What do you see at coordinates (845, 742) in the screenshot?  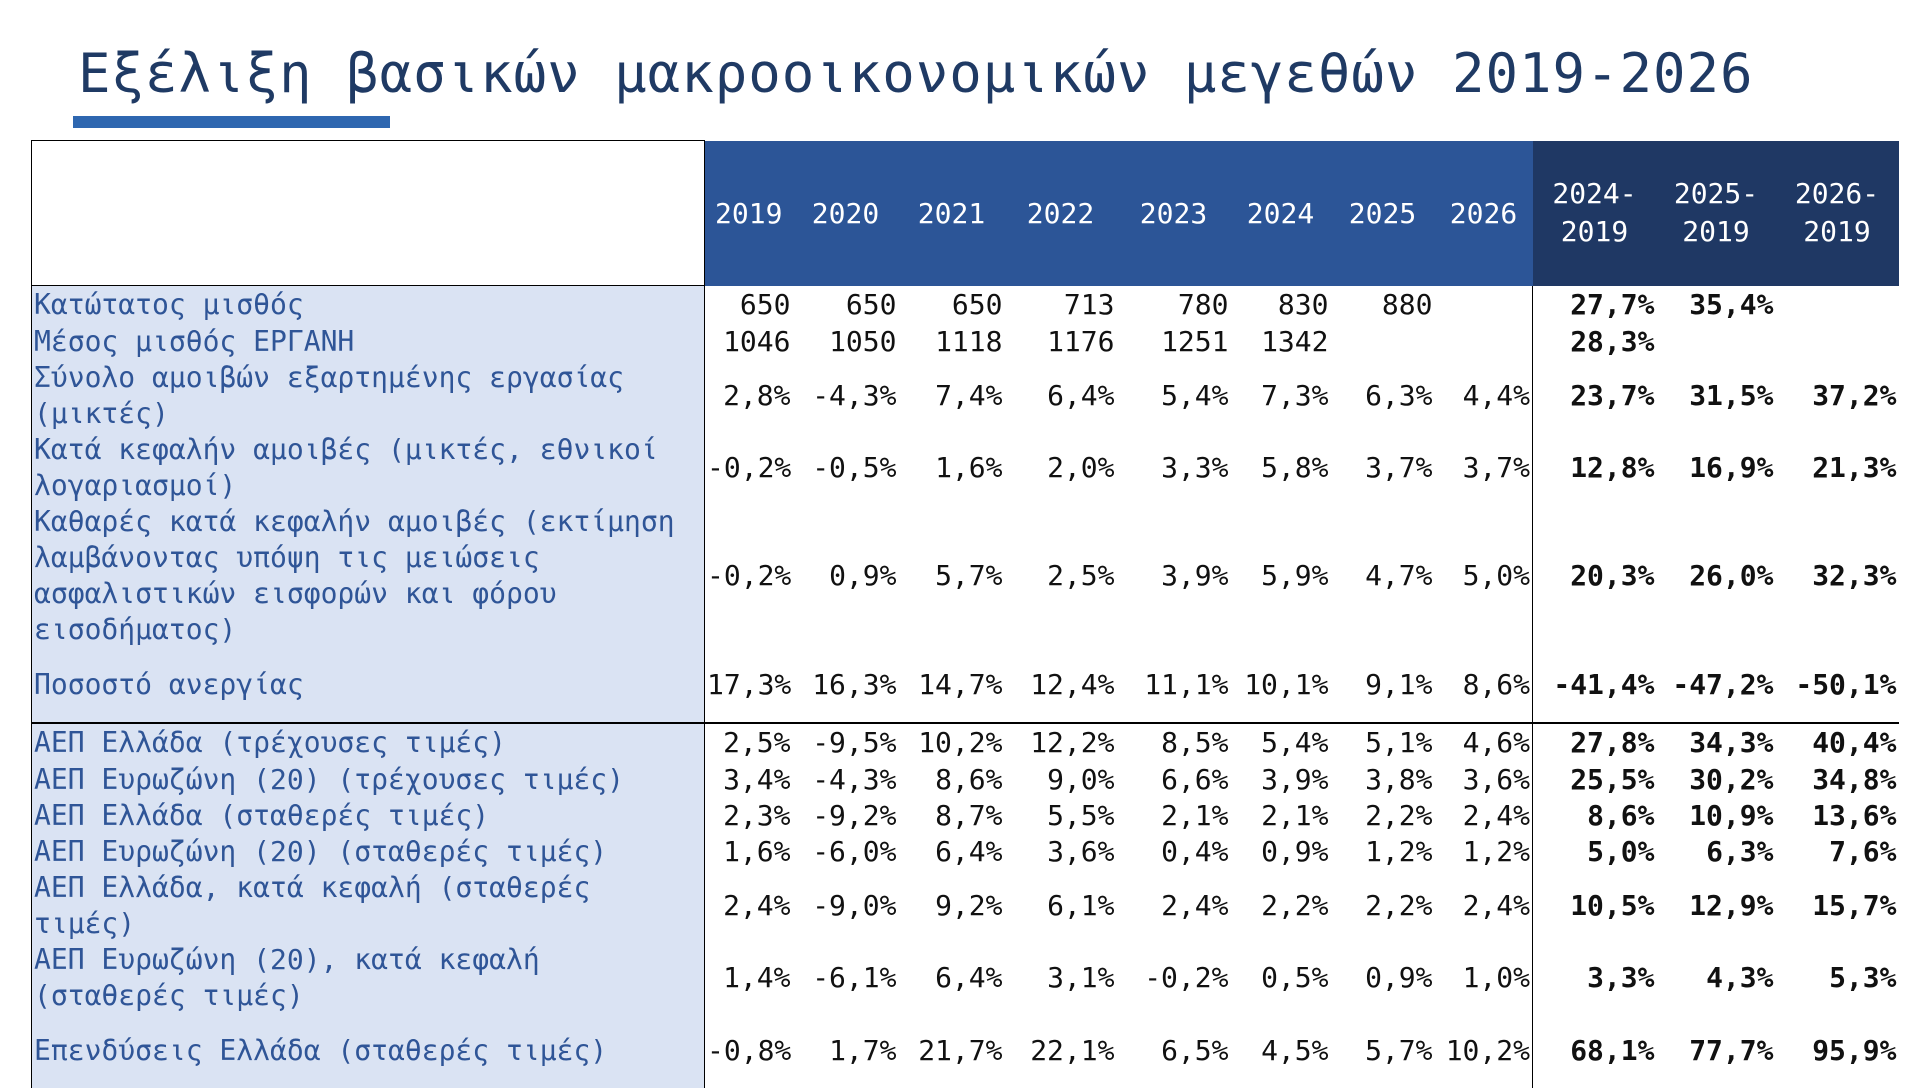 I see `cell: -9,5%` at bounding box center [845, 742].